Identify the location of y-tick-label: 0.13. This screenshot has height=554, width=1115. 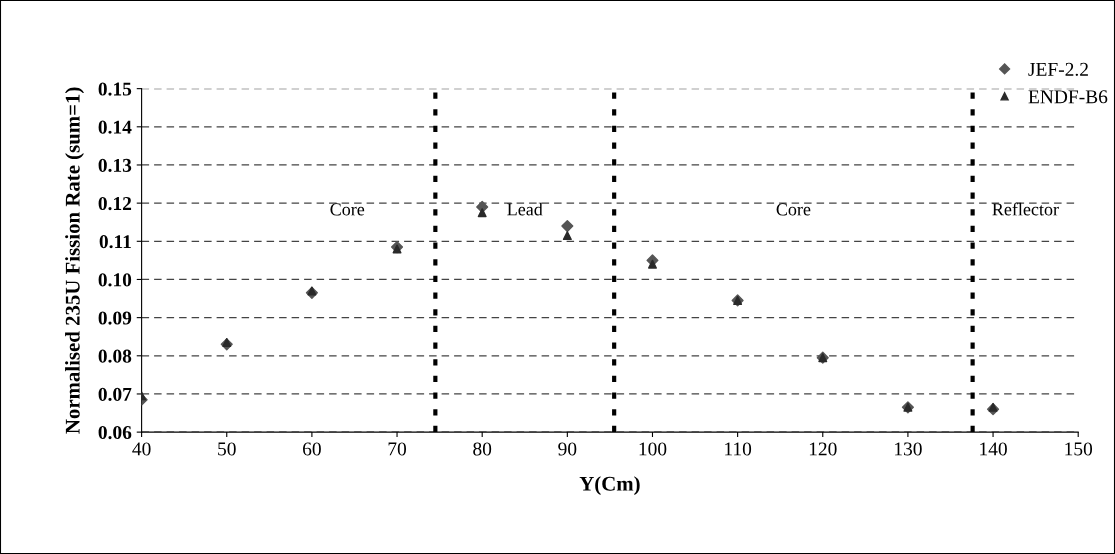
(115, 165).